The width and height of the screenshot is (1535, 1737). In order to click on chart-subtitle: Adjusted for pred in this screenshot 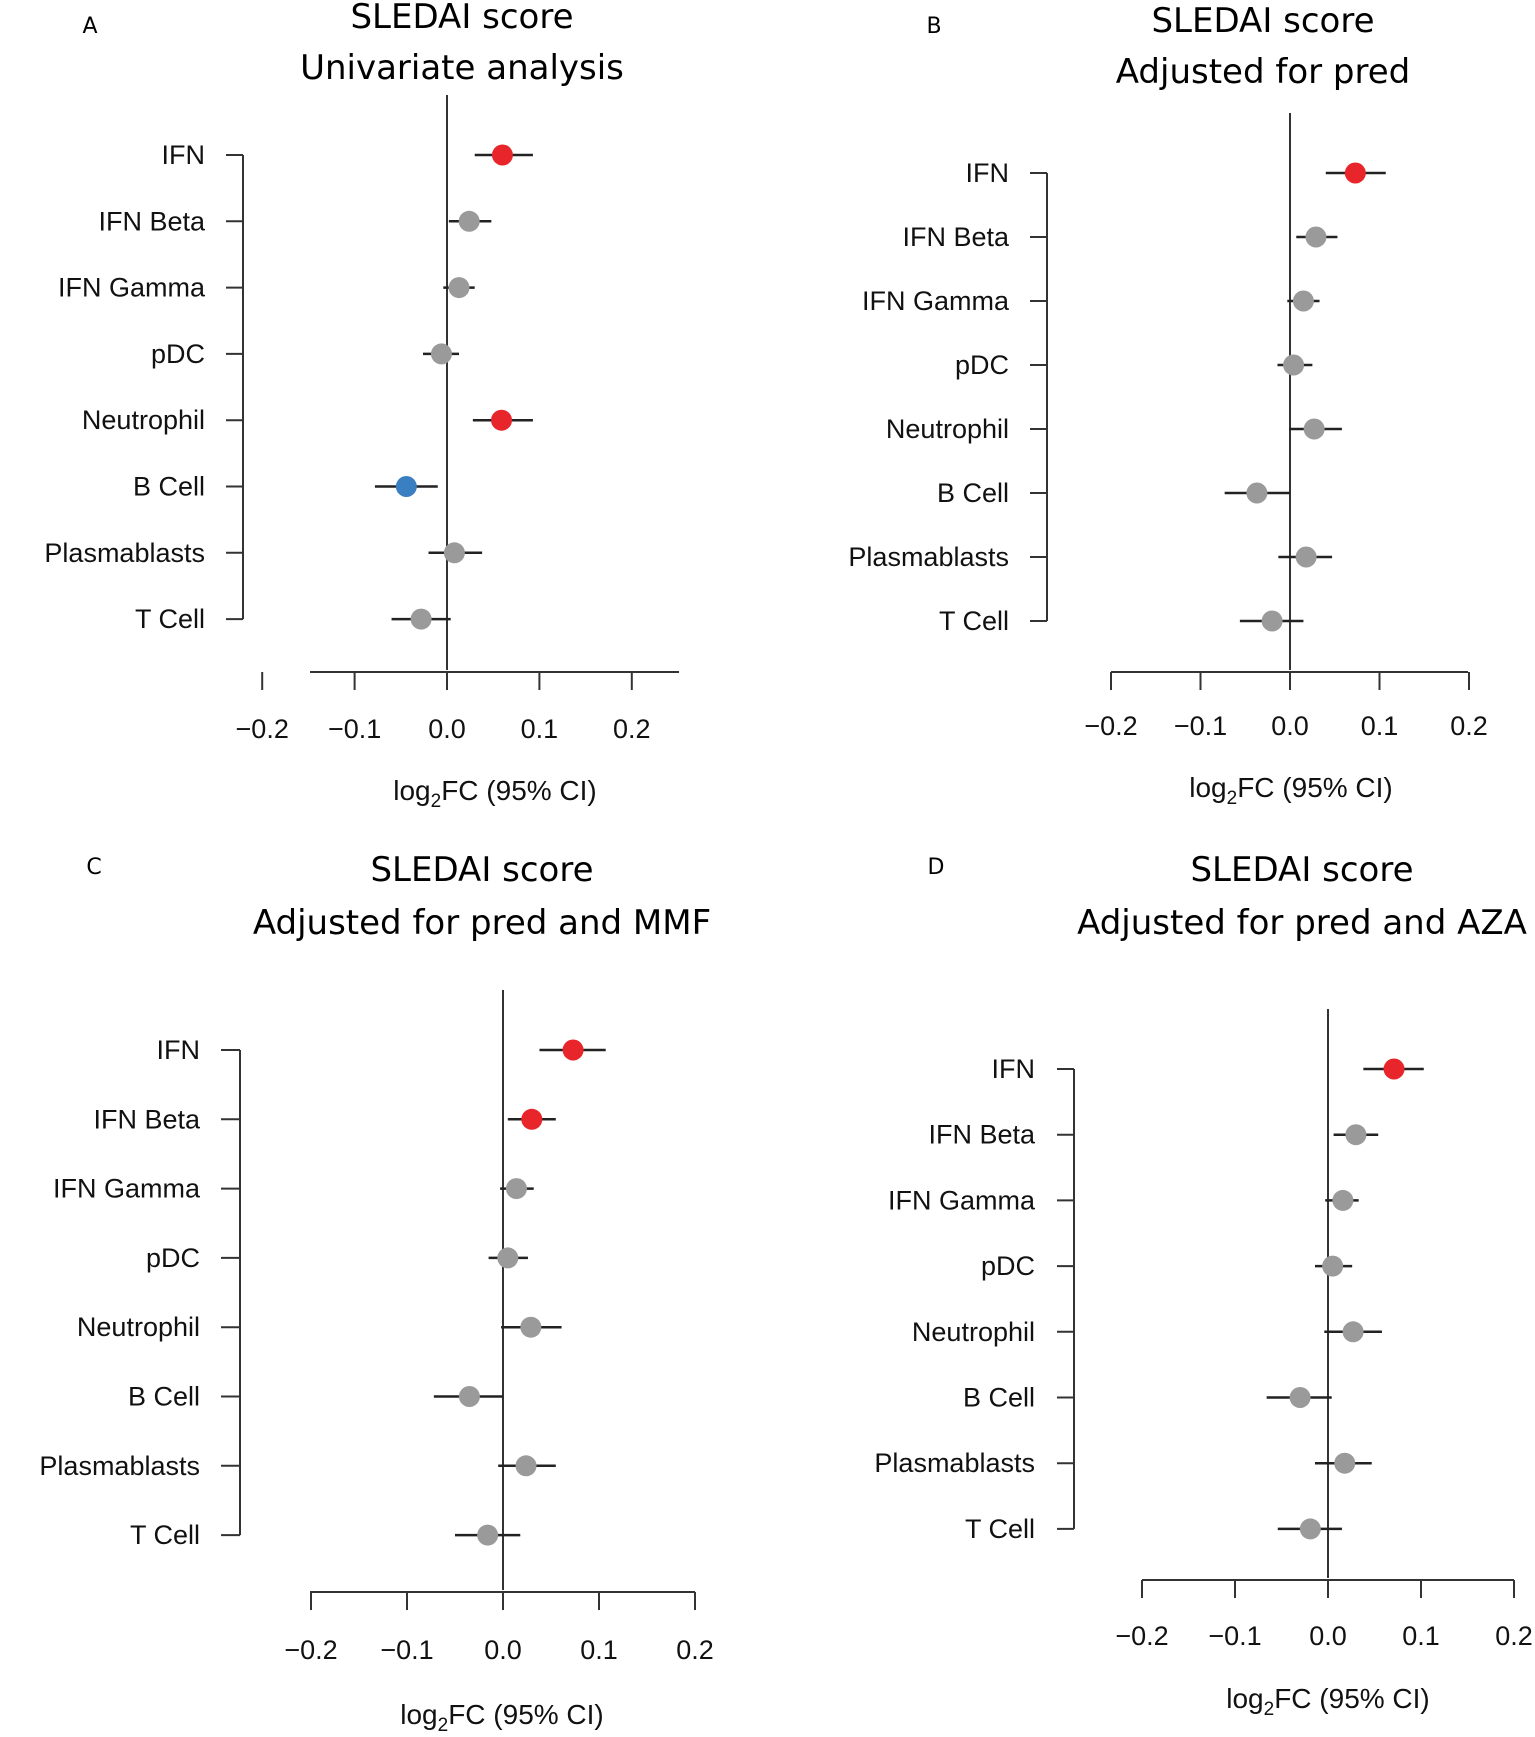, I will do `click(1263, 72)`.